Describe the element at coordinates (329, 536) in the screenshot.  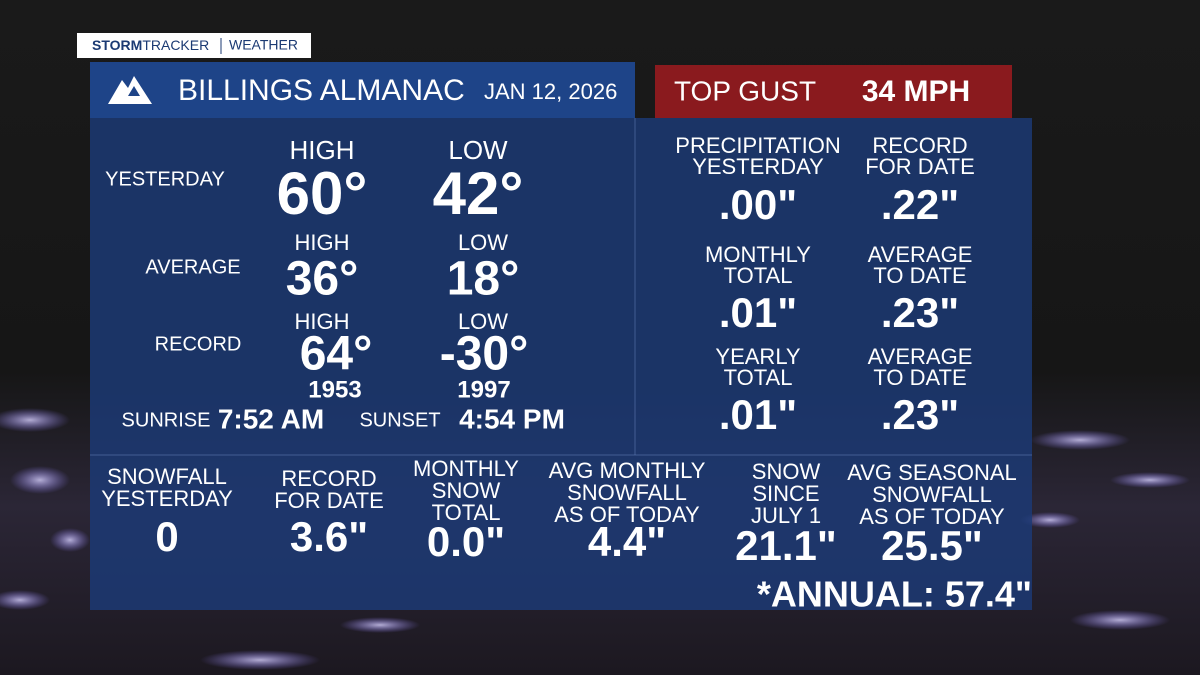
I see `cell-value: 3.6"` at that location.